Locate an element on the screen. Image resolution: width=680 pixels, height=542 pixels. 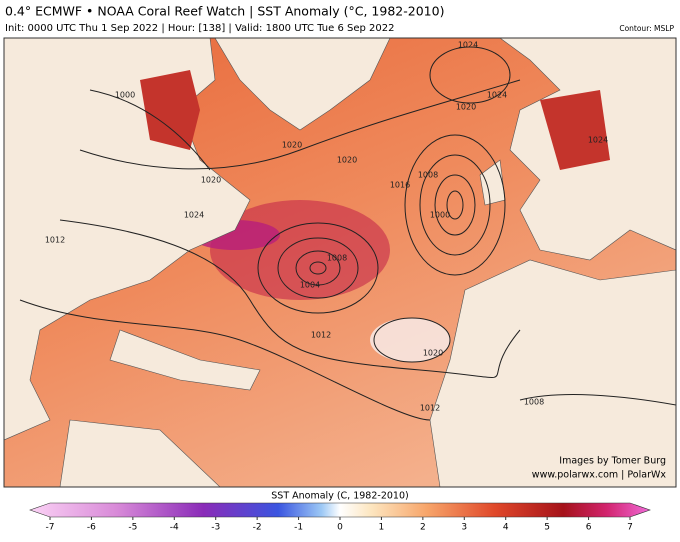
south-america is located at coordinates (140, 453).